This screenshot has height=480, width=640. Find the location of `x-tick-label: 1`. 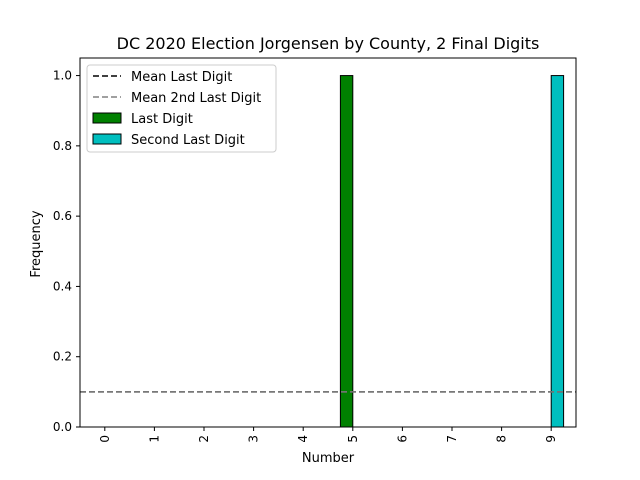

x-tick-label: 1 is located at coordinates (154, 439).